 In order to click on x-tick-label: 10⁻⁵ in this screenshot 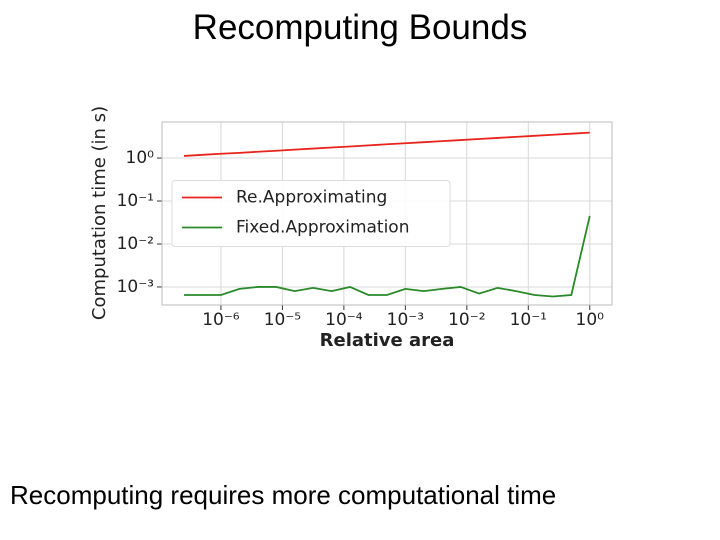, I will do `click(282, 320)`.